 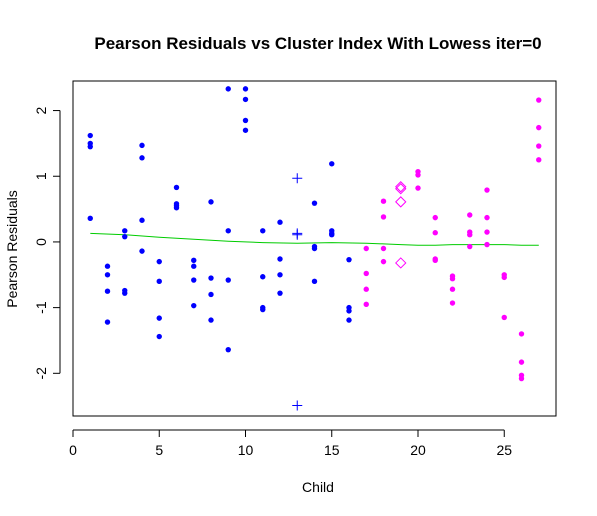 I want to click on x-tick-label: 5, so click(x=159, y=450).